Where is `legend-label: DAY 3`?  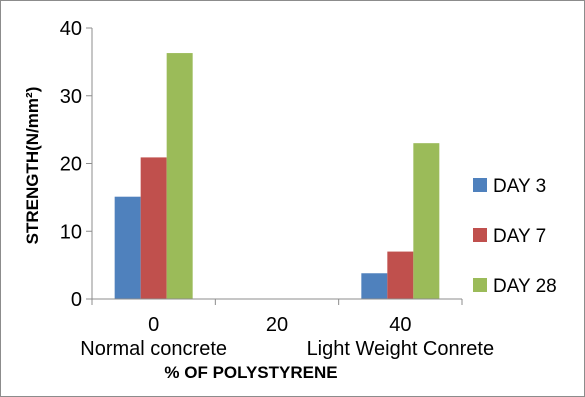
legend-label: DAY 3 is located at coordinates (519, 186).